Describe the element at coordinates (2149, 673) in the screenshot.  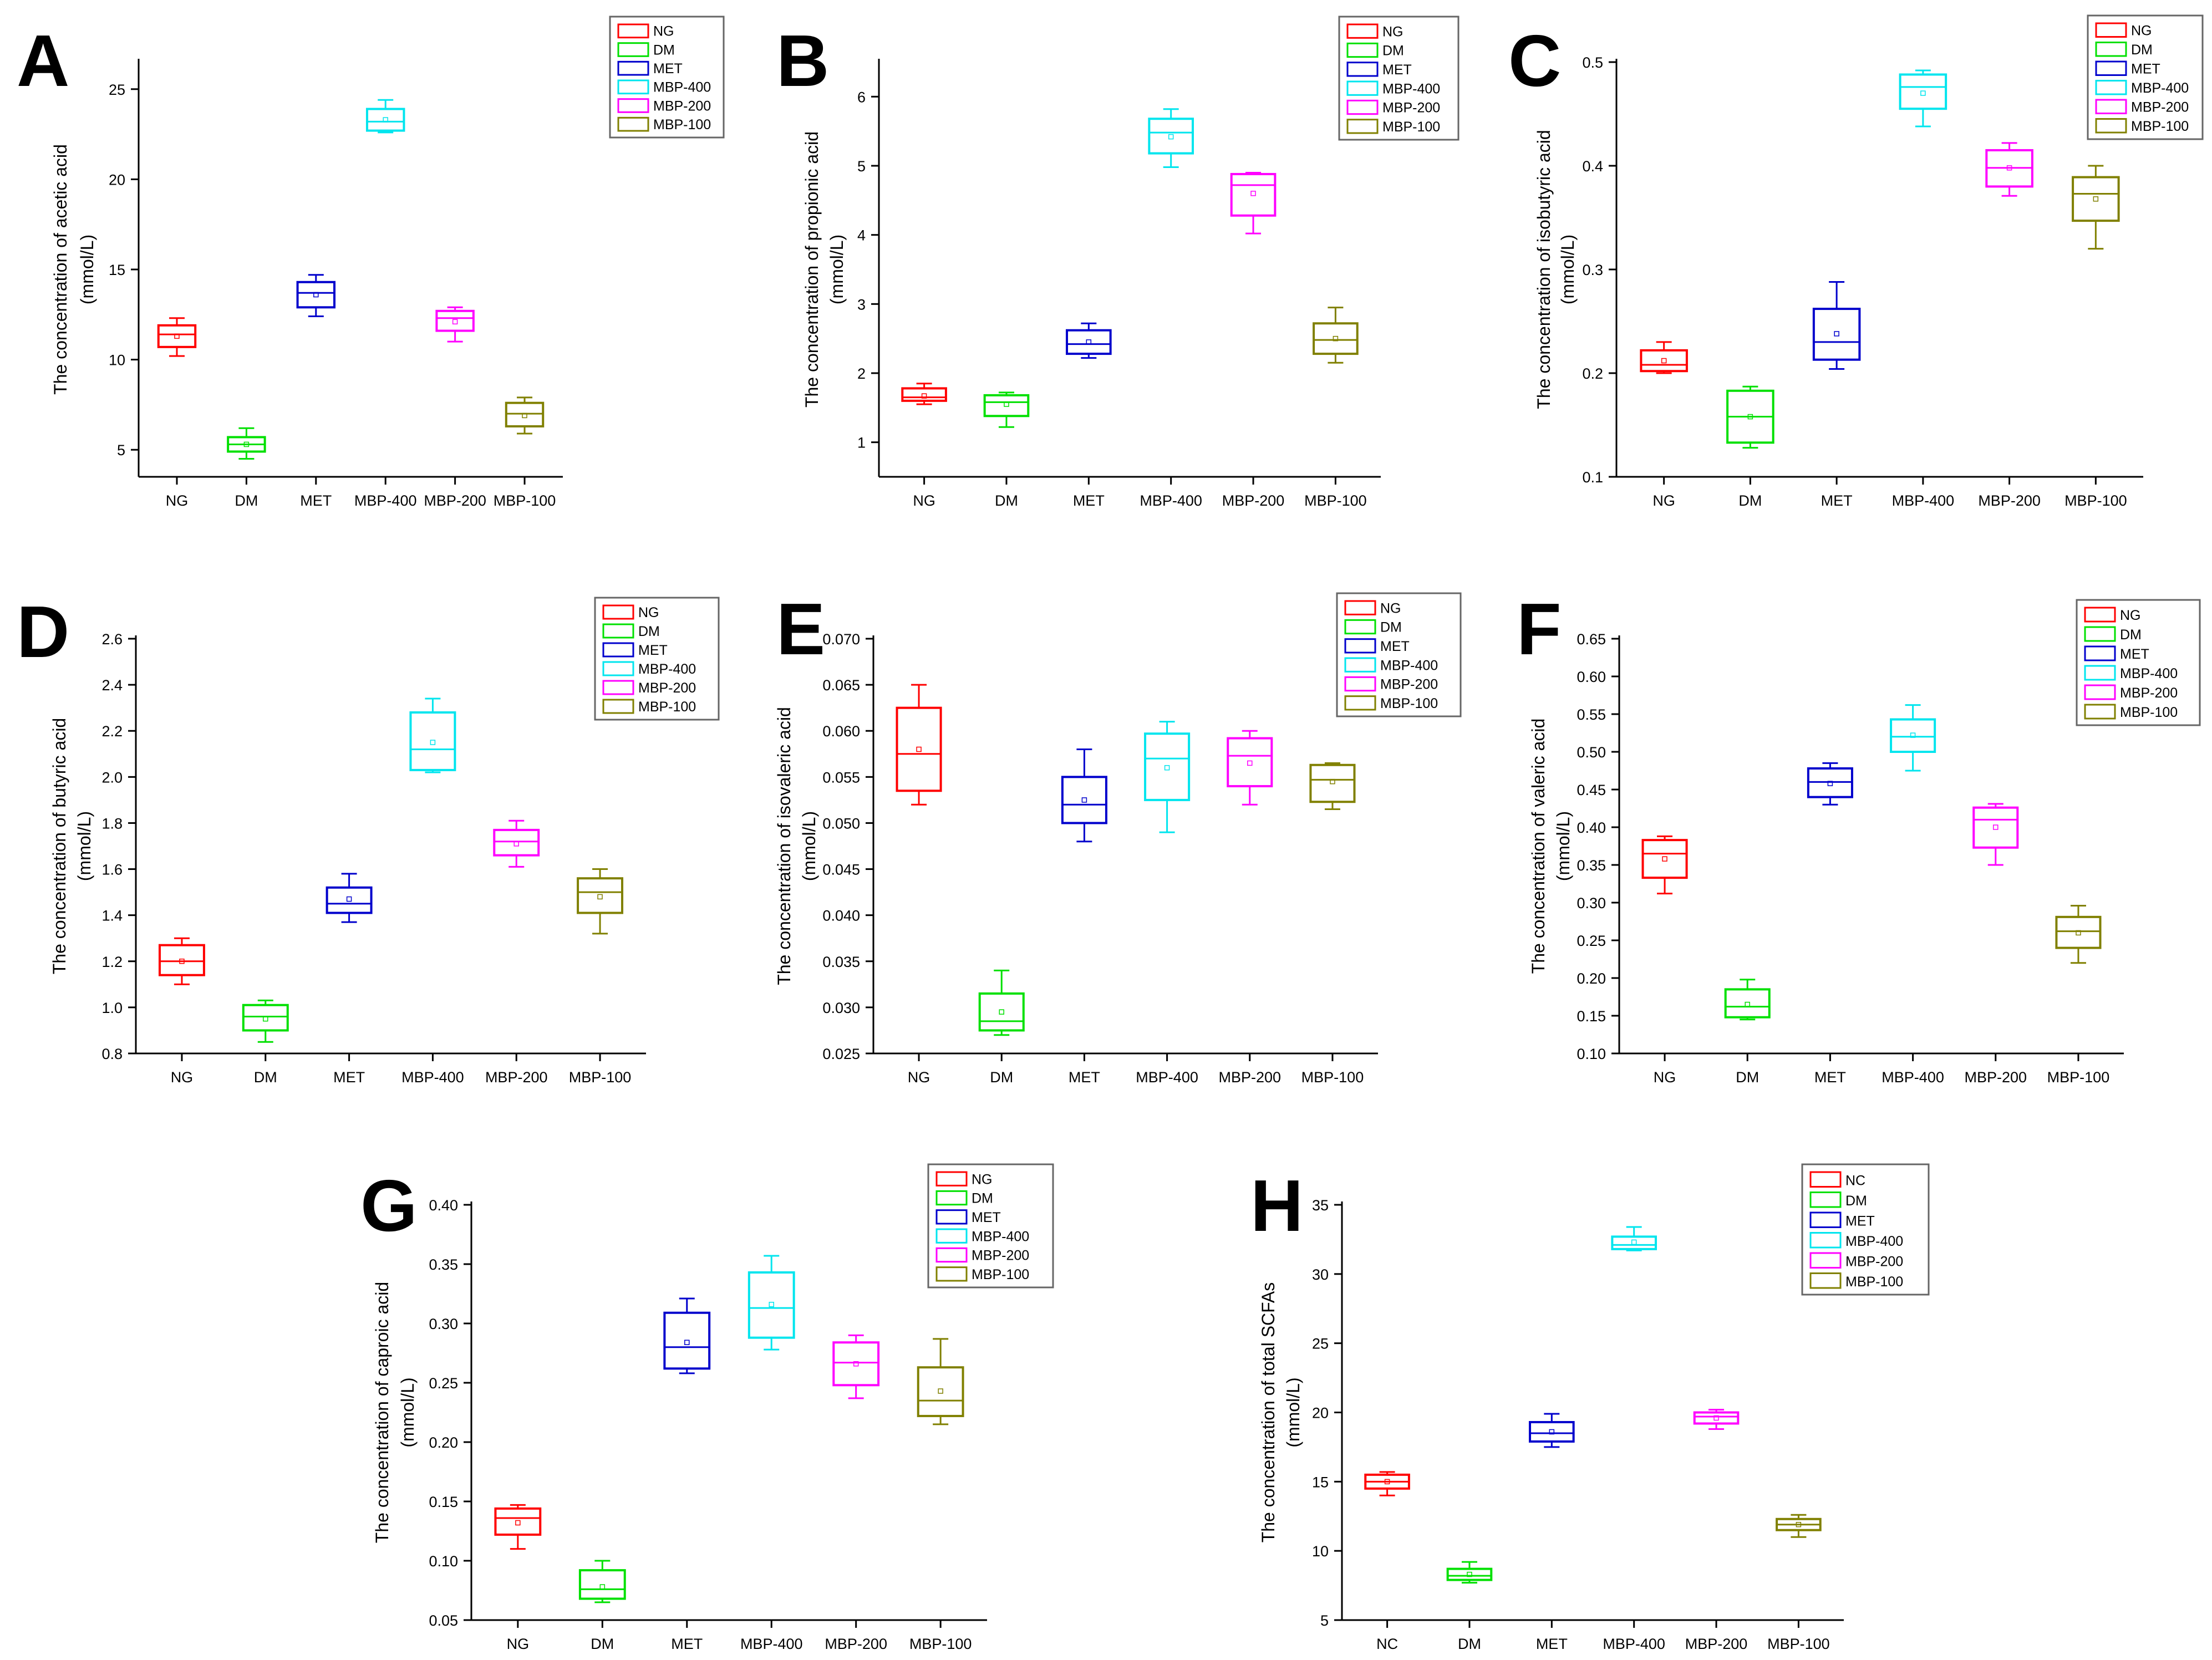
I see `legend-label: MBP-400` at that location.